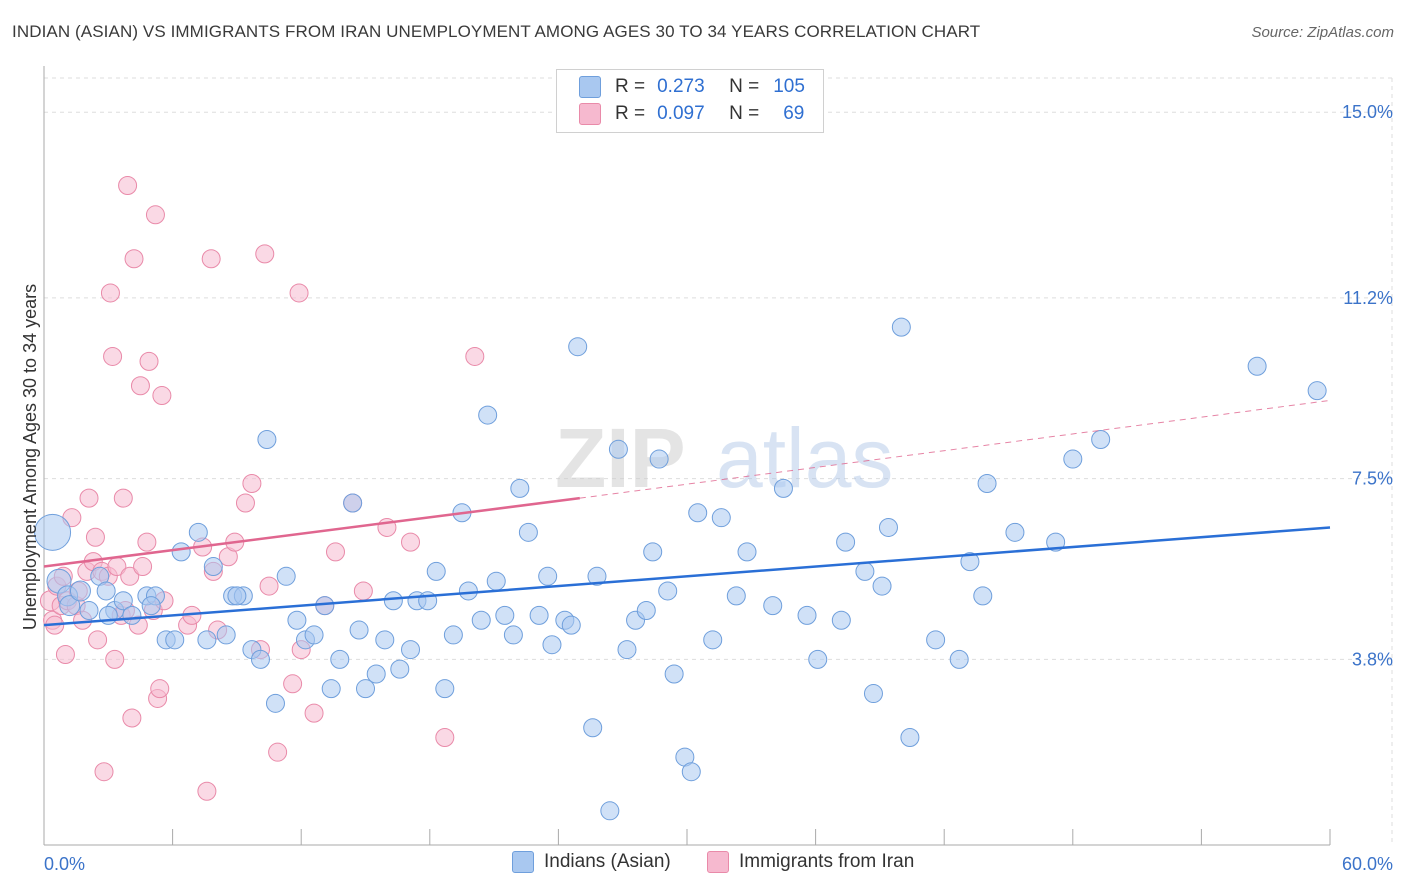 Image resolution: width=1406 pixels, height=892 pixels. What do you see at coordinates (590, 114) in the screenshot?
I see `legend-swatch-iran` at bounding box center [590, 114].